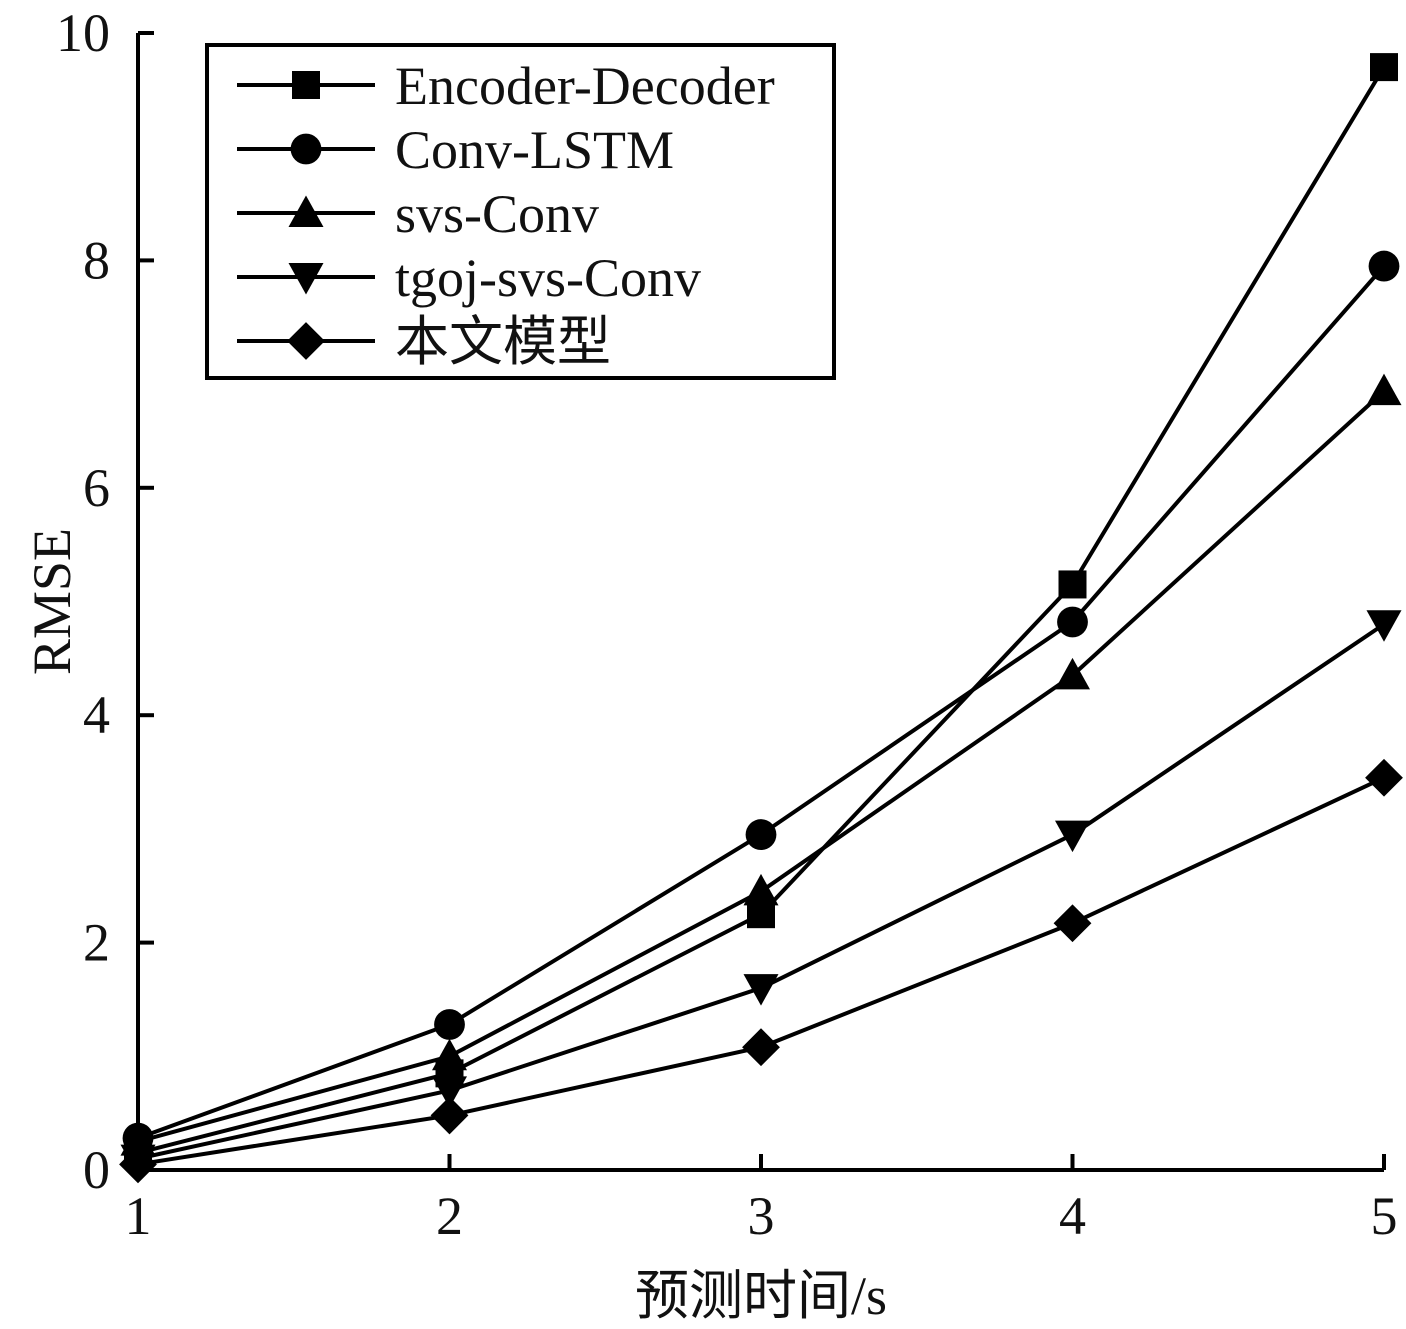 This screenshot has height=1329, width=1406. I want to click on x-tick-label: 2, so click(449, 1216).